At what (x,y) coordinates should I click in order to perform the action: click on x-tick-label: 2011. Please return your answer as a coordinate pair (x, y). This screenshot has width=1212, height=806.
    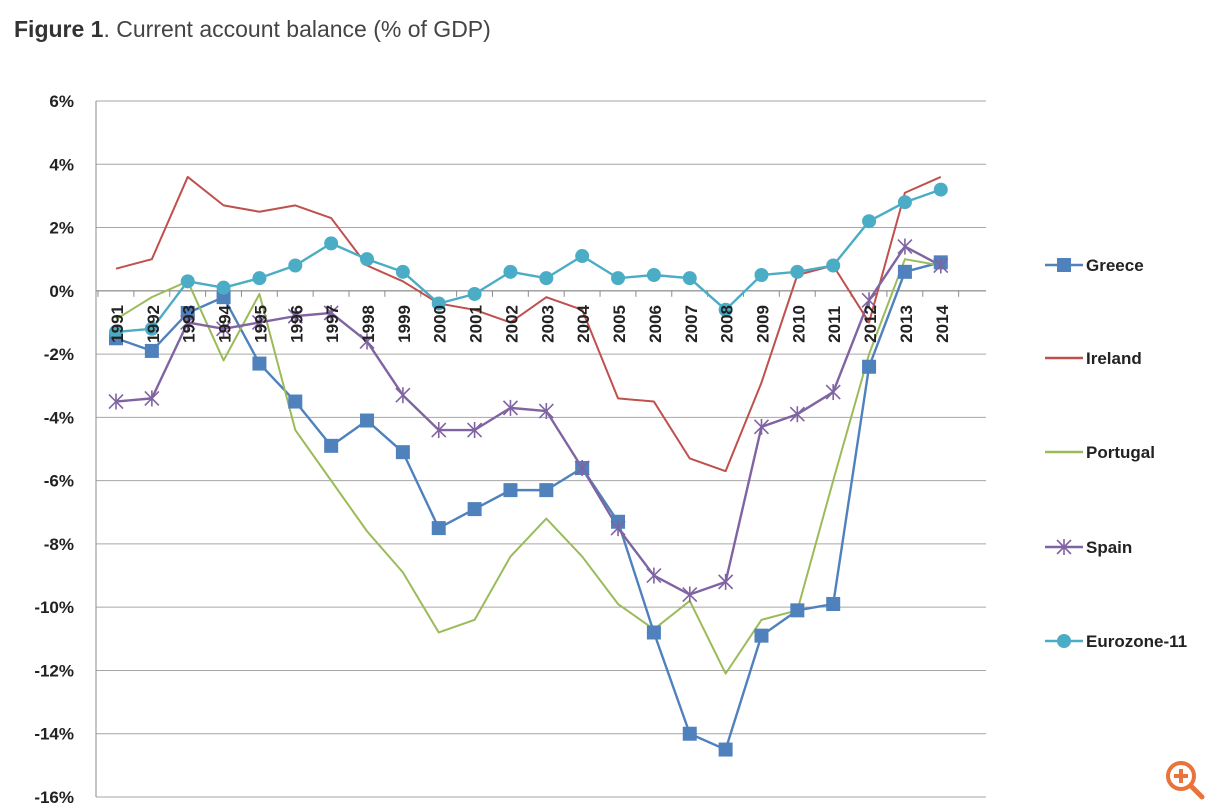
    Looking at the image, I should click on (834, 324).